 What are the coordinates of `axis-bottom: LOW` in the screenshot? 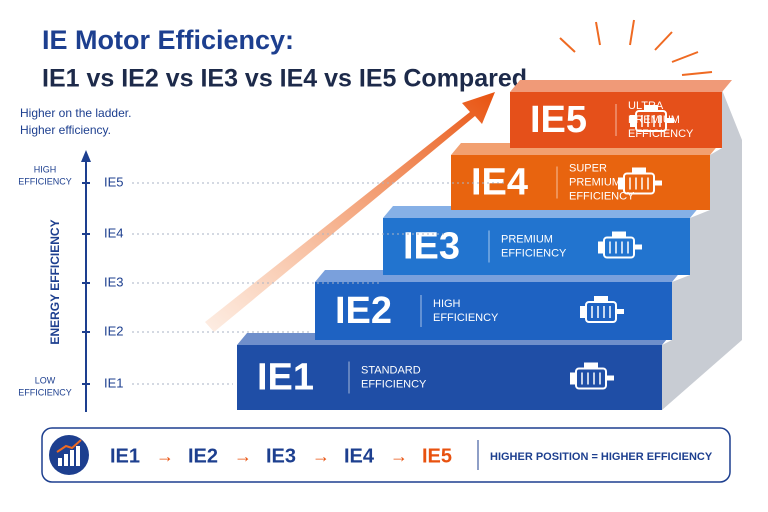 It's located at (45, 380).